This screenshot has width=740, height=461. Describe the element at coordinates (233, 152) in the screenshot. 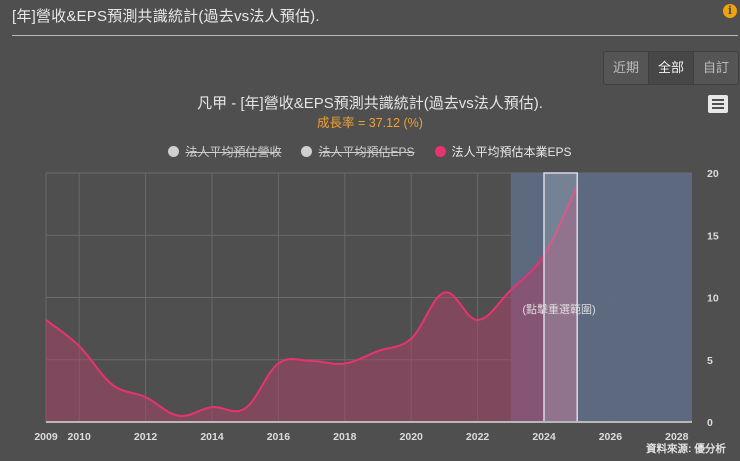

I see `legend-label: 法人平均預估營收` at that location.